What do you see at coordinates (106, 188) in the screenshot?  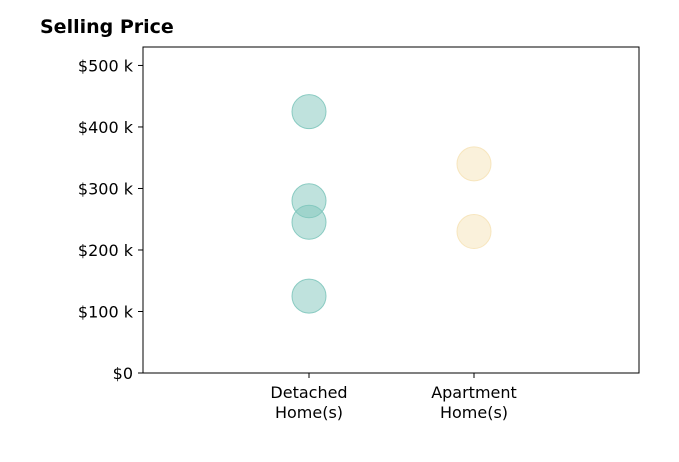 I see `y-tick-label: $300 k` at bounding box center [106, 188].